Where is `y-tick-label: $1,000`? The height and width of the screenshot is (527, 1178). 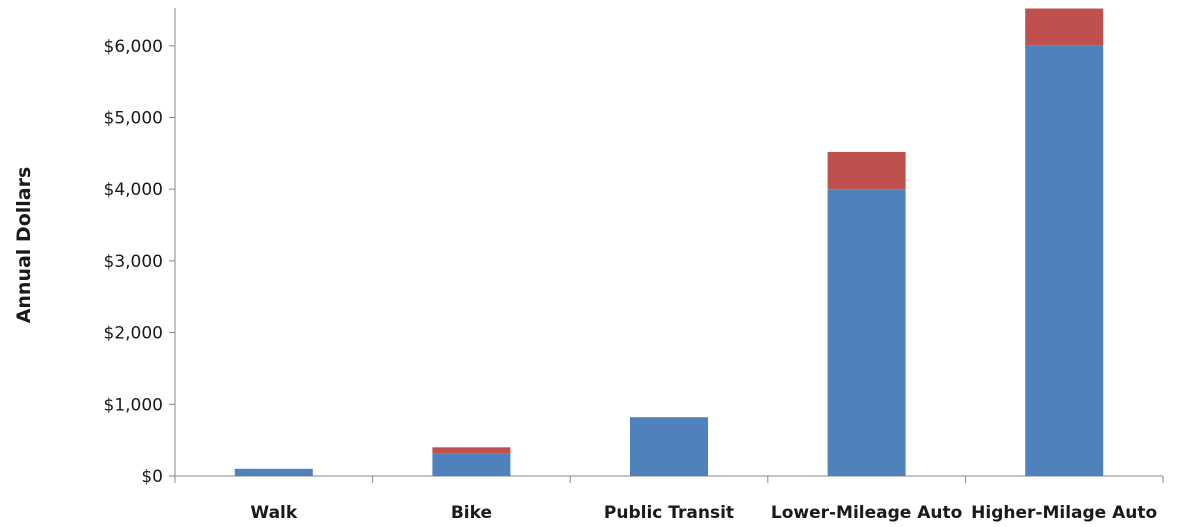 y-tick-label: $1,000 is located at coordinates (133, 405).